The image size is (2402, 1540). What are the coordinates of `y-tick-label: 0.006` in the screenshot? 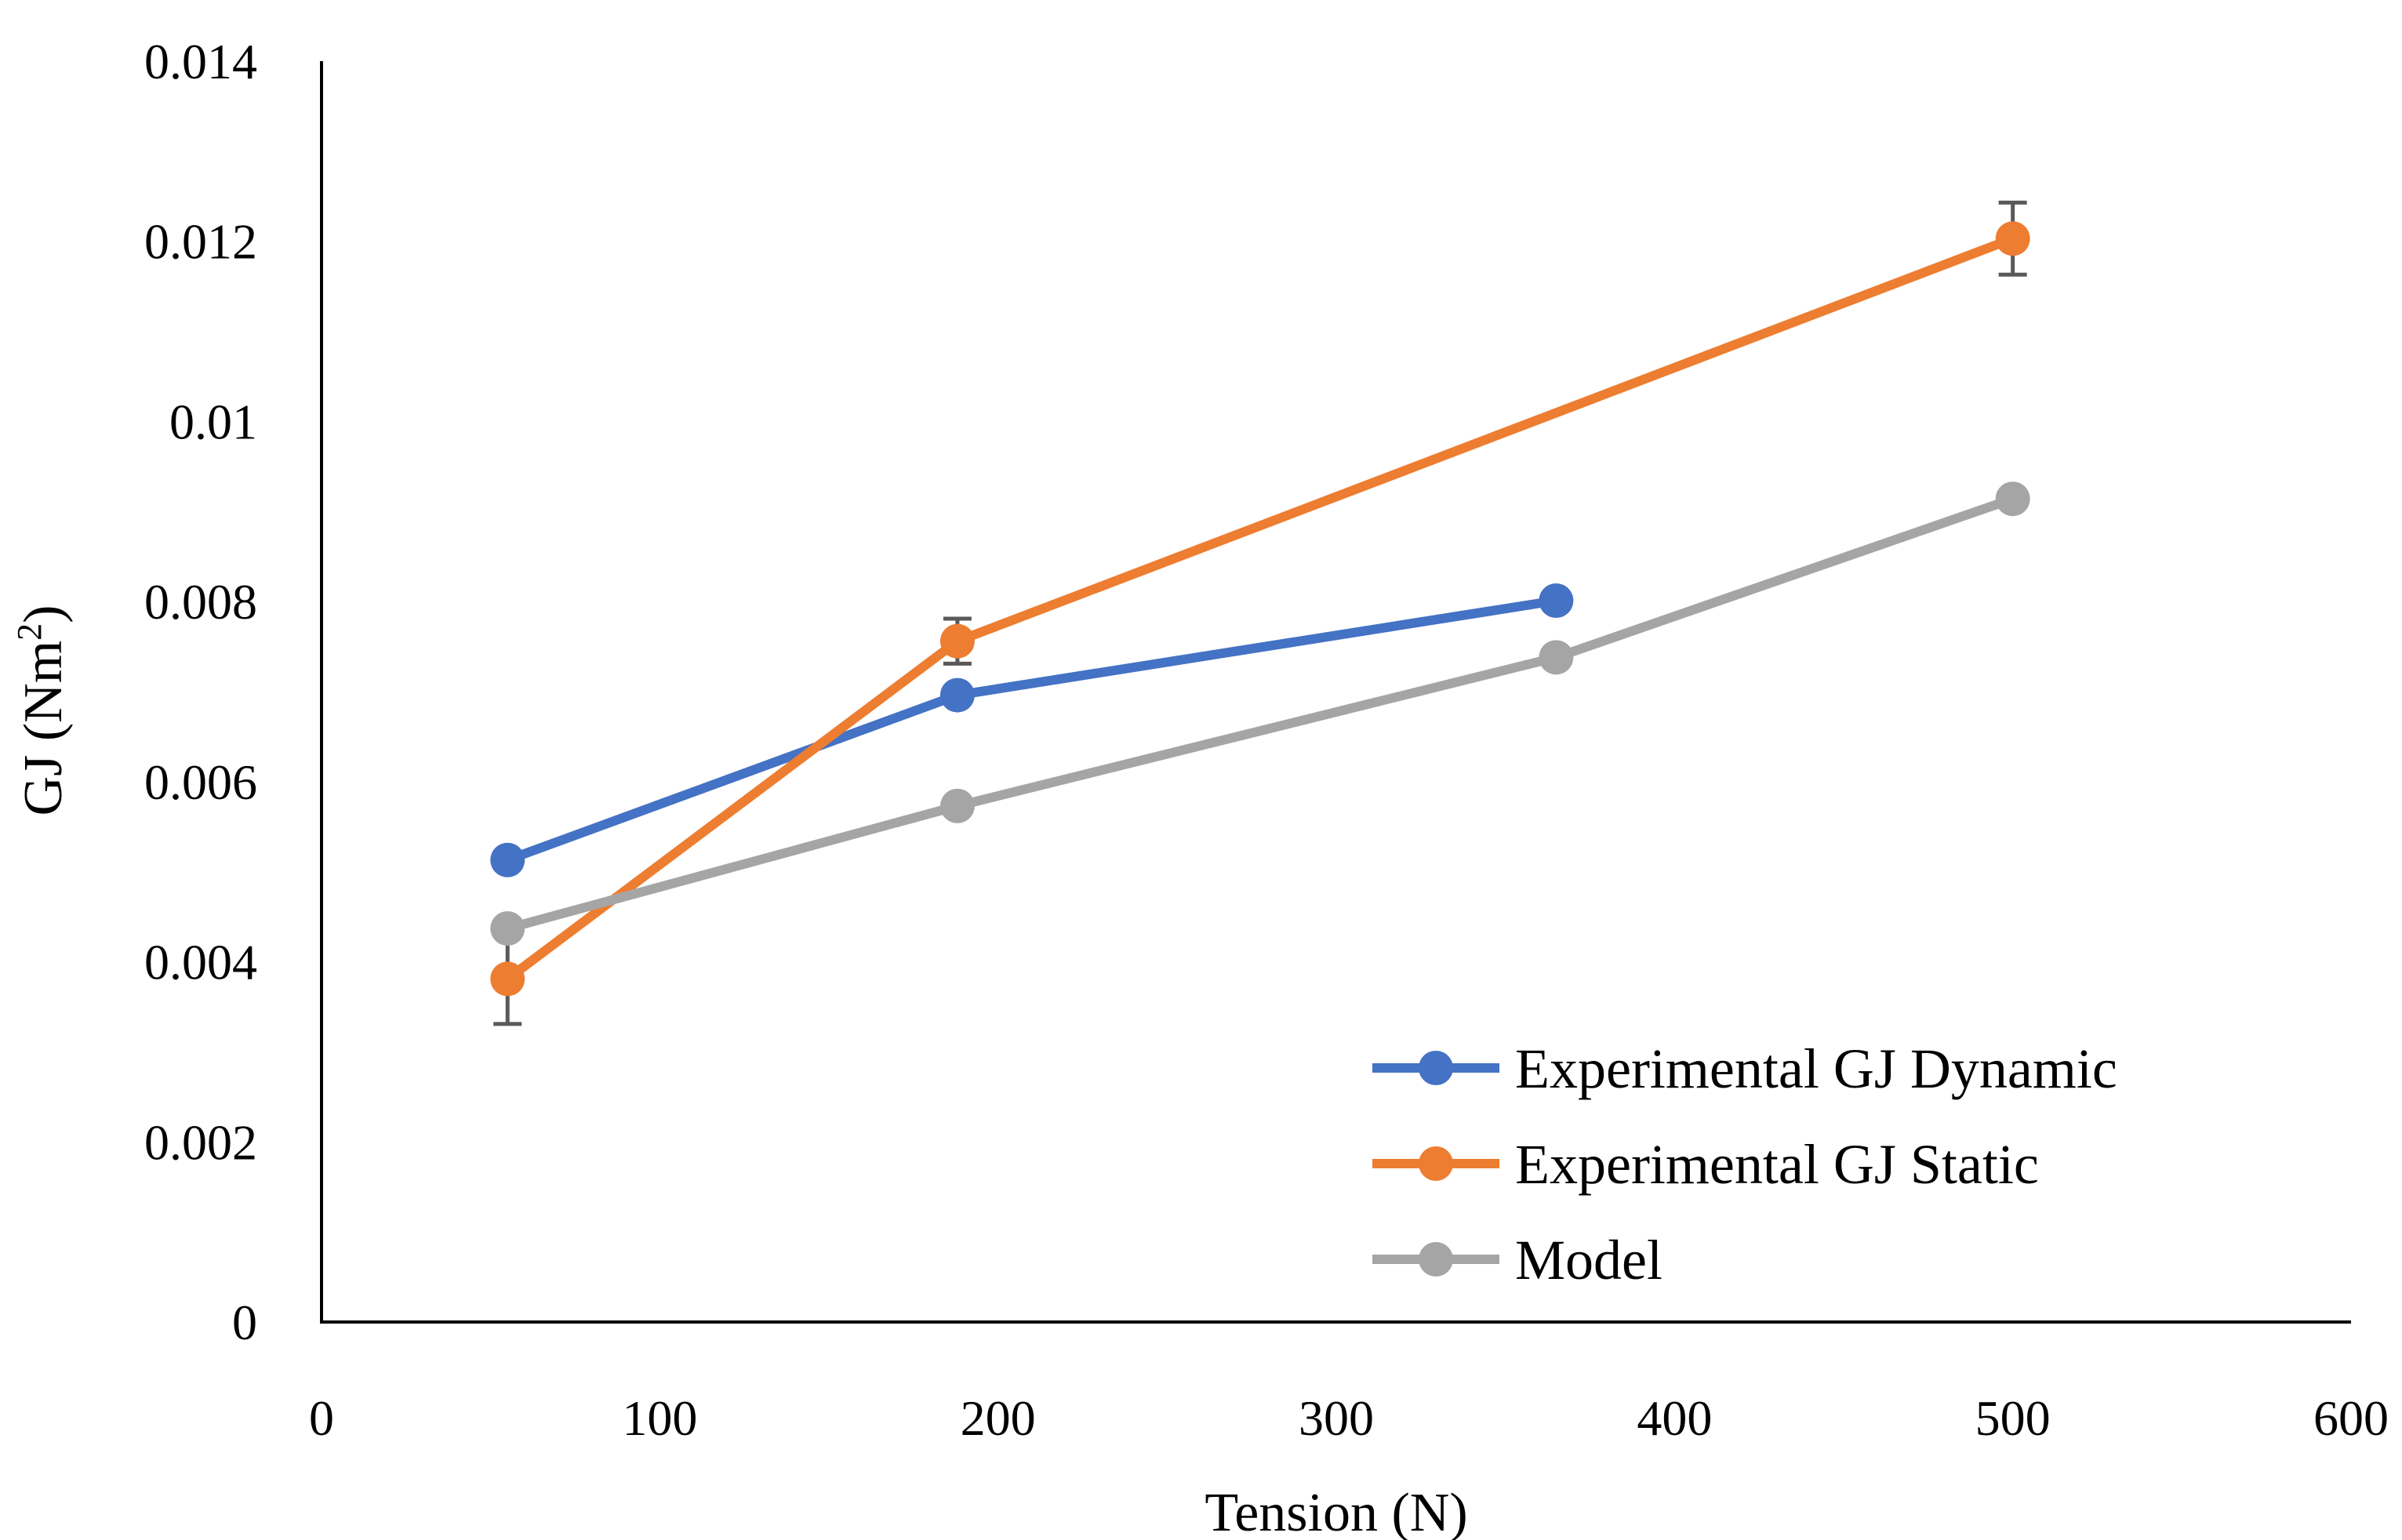 It's located at (200, 782).